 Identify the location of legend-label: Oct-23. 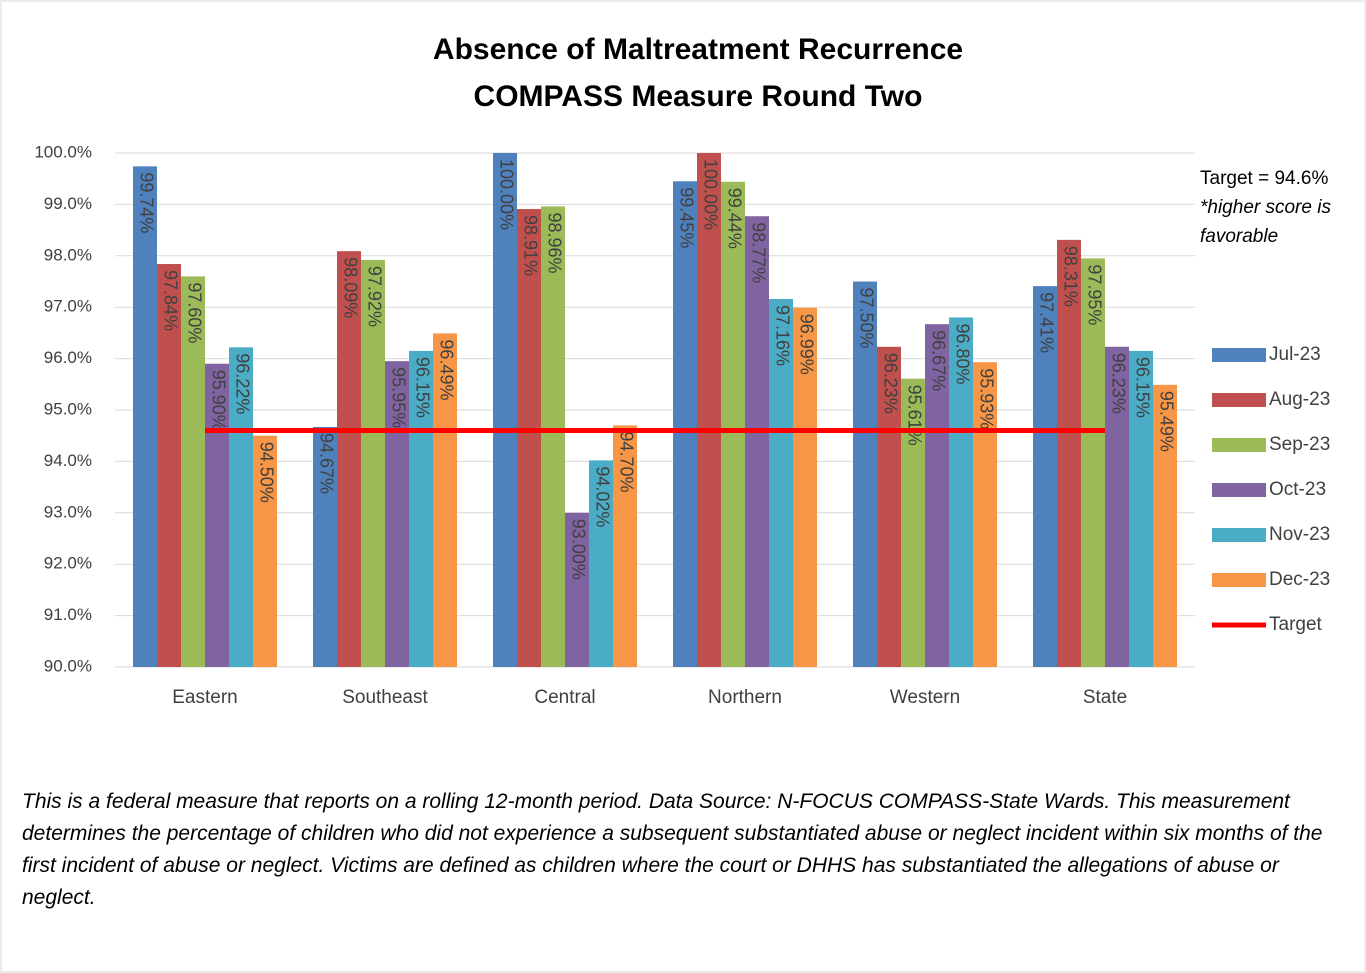
(1297, 489).